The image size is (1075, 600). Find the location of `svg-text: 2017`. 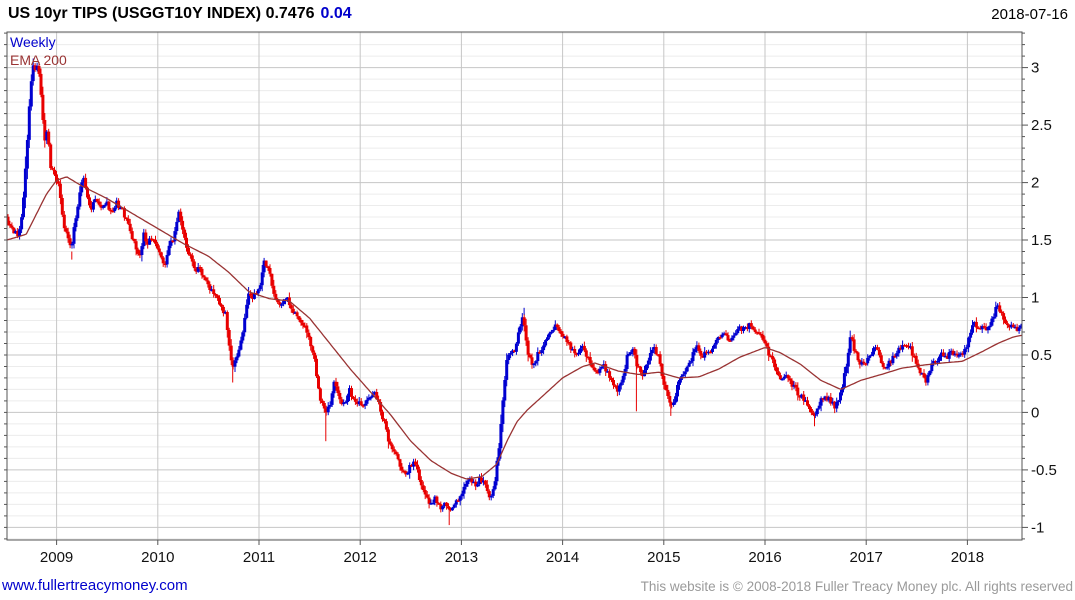

svg-text: 2017 is located at coordinates (866, 557).